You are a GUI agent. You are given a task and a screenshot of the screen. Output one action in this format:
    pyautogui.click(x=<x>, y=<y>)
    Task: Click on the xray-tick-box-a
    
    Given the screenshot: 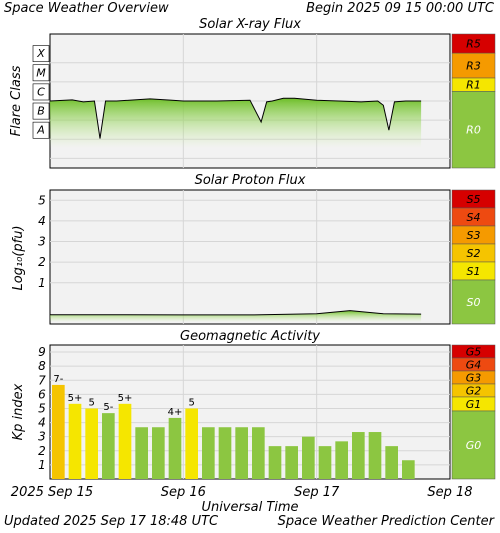 What is the action you would take?
    pyautogui.click(x=41, y=130)
    